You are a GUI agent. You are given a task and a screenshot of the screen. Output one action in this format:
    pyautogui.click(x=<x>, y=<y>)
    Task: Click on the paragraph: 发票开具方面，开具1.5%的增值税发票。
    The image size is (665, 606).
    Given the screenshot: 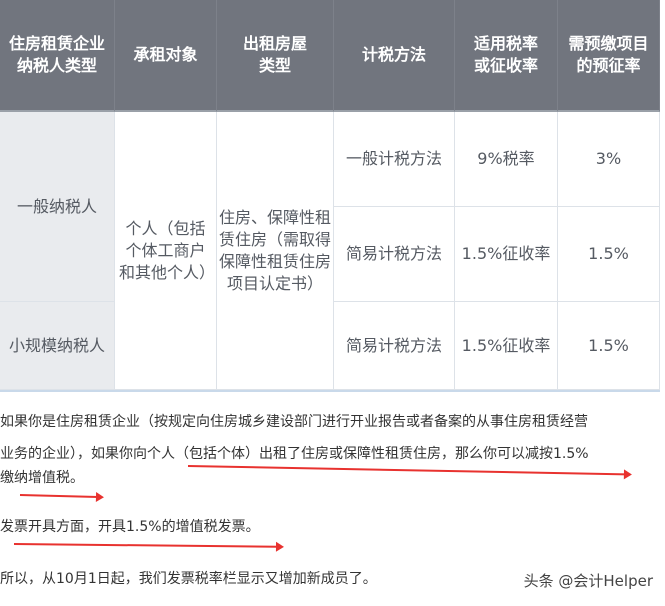 What is the action you would take?
    pyautogui.click(x=130, y=527)
    